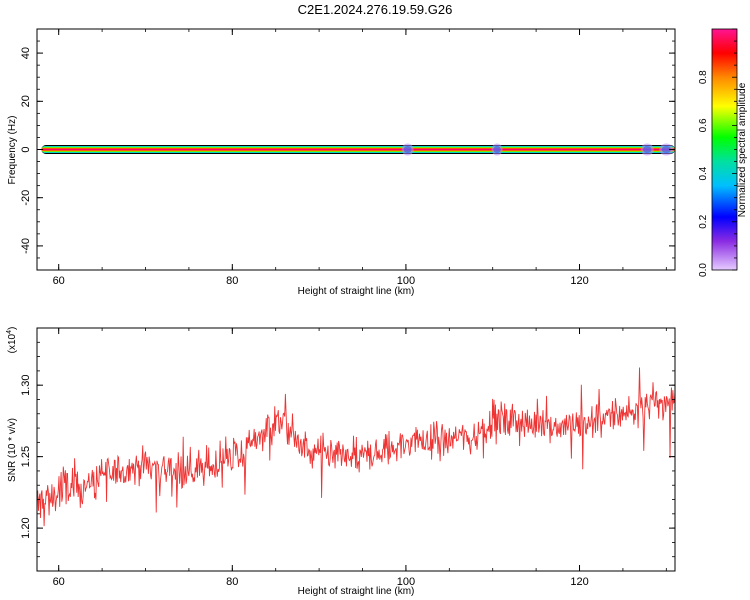 The image size is (750, 600). Describe the element at coordinates (703, 77) in the screenshot. I see `colorbar-tick-label: 0.8` at that location.